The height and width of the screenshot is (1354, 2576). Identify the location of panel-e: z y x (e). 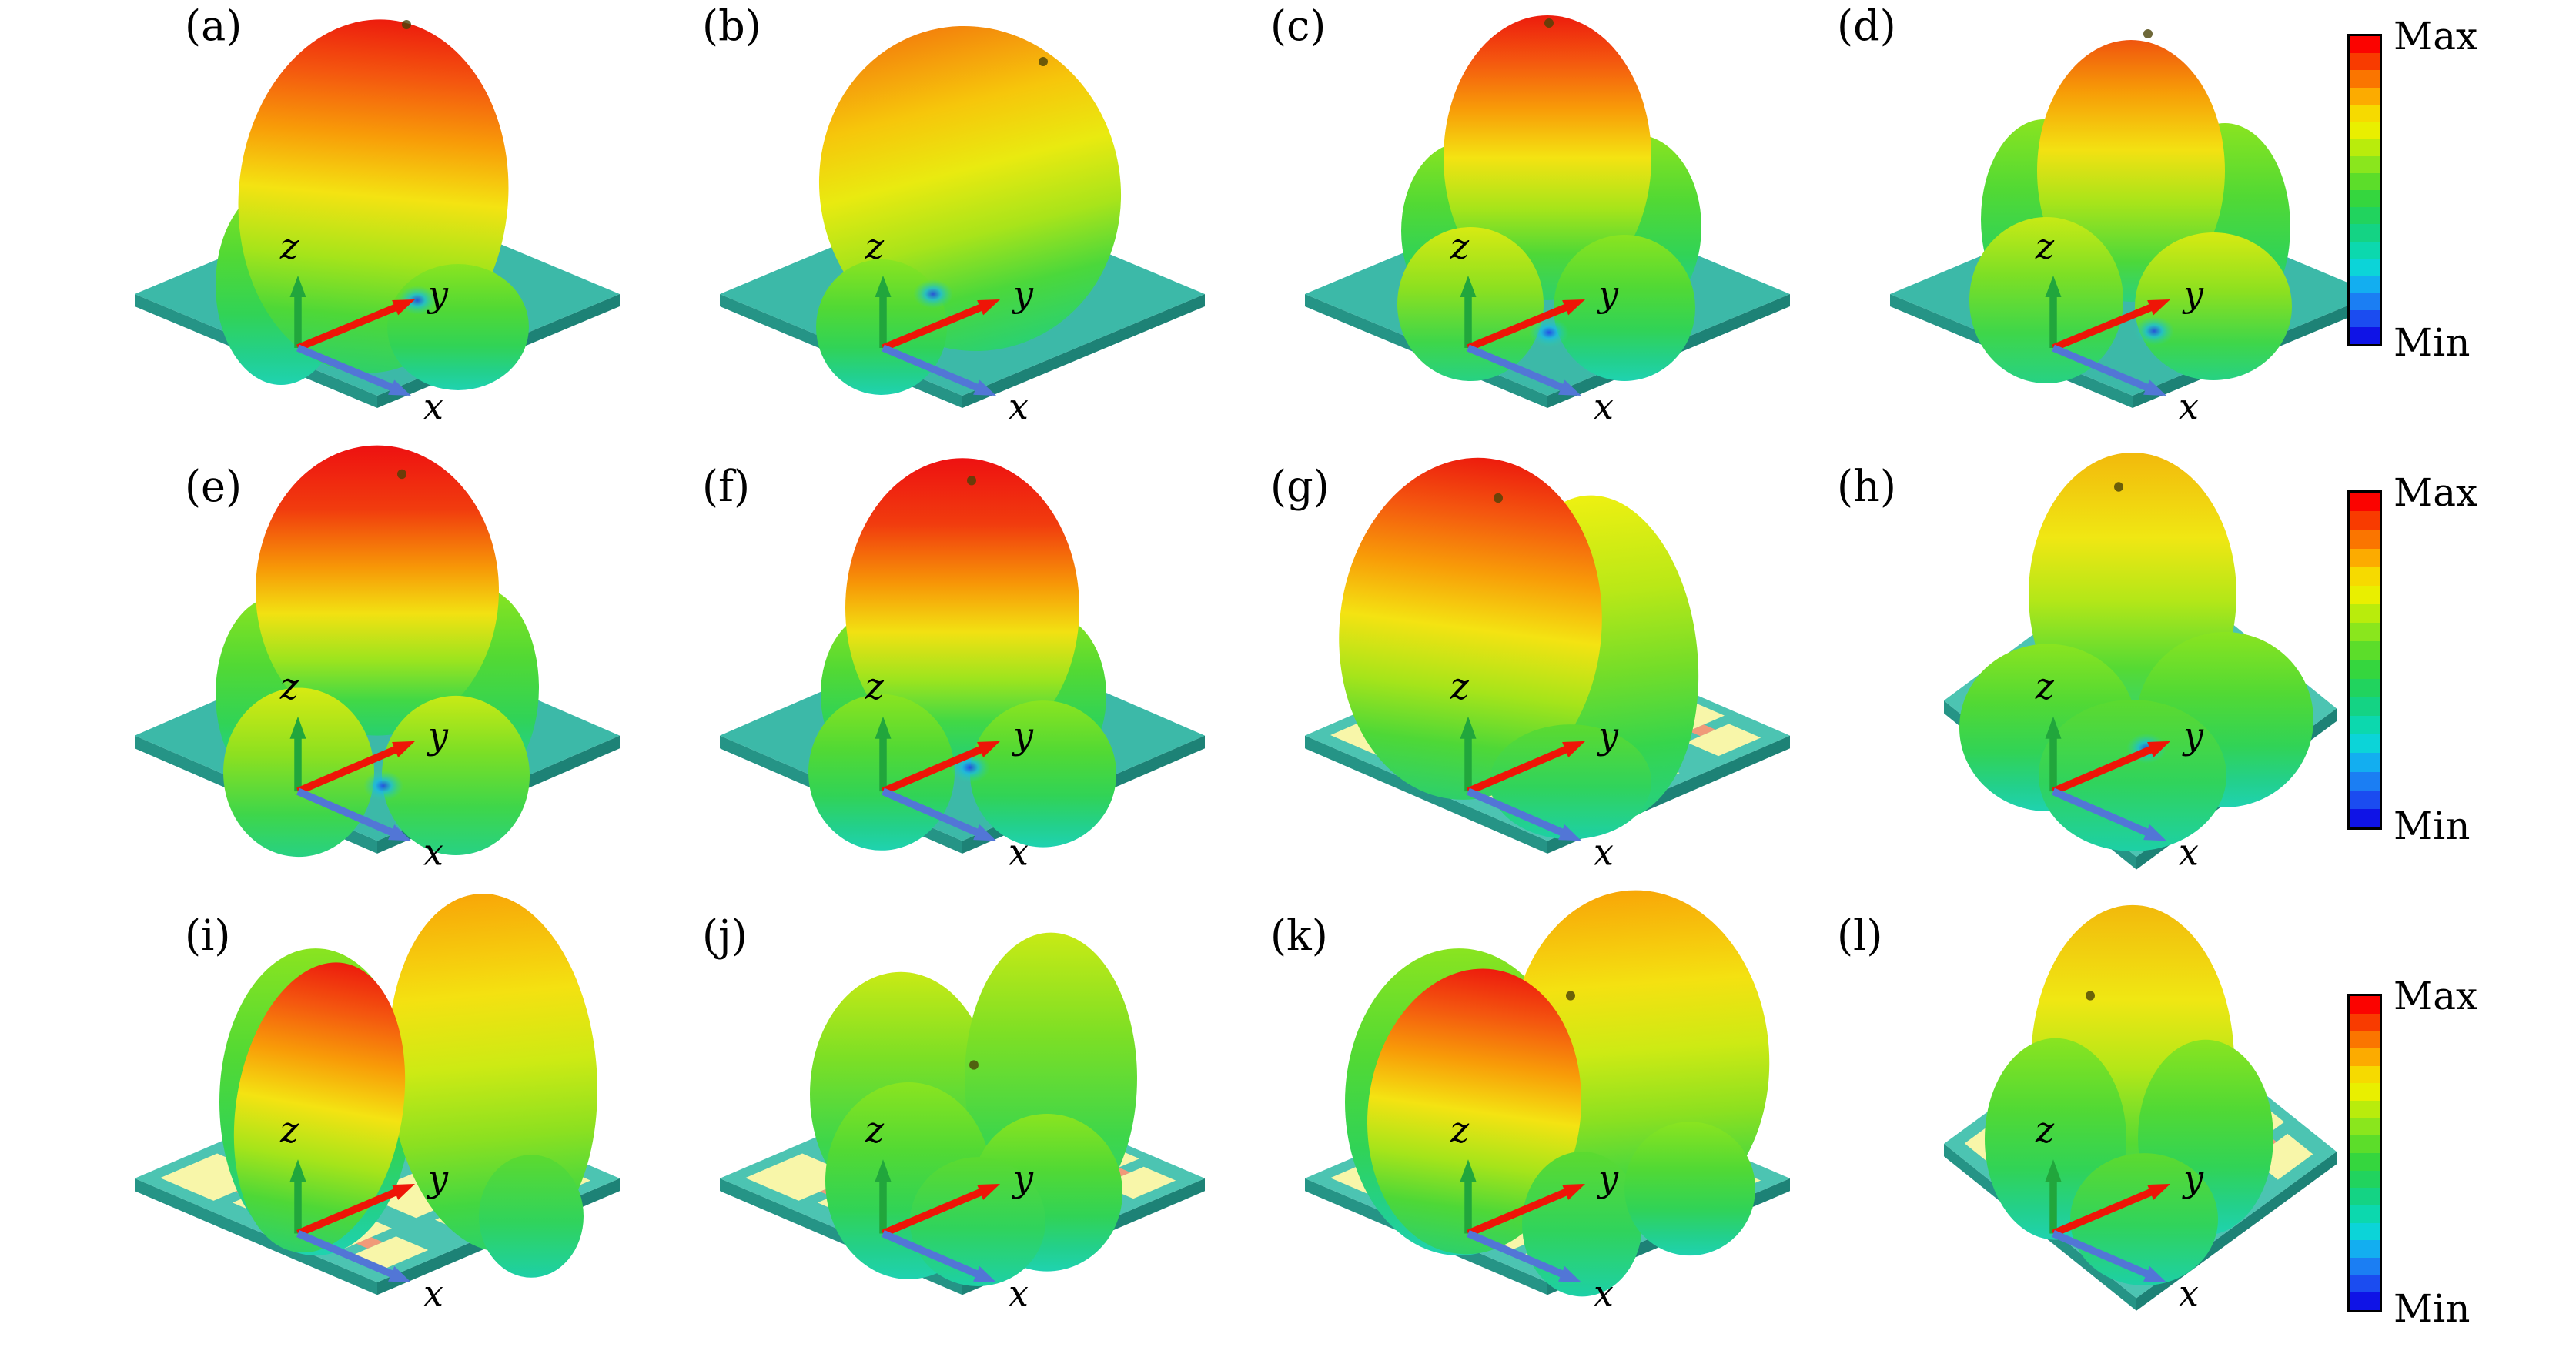
(362, 654).